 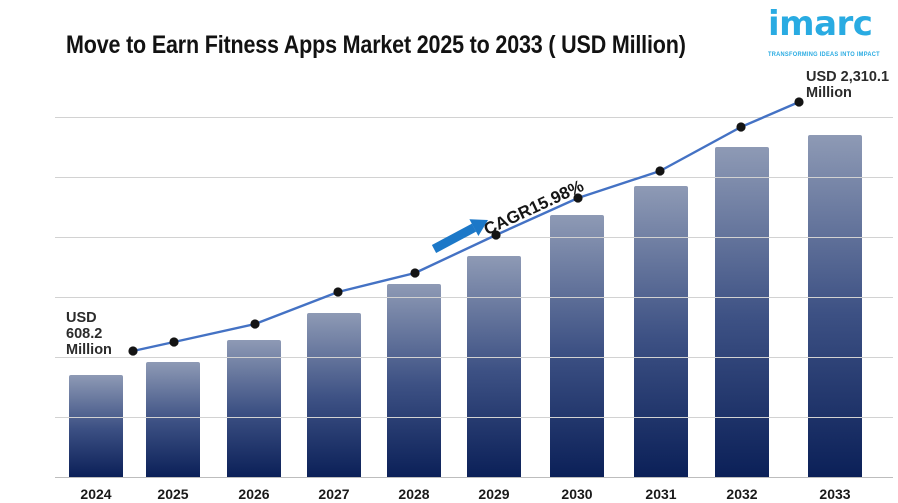 What do you see at coordinates (835, 493) in the screenshot?
I see `x-axis-label-2033: 2033` at bounding box center [835, 493].